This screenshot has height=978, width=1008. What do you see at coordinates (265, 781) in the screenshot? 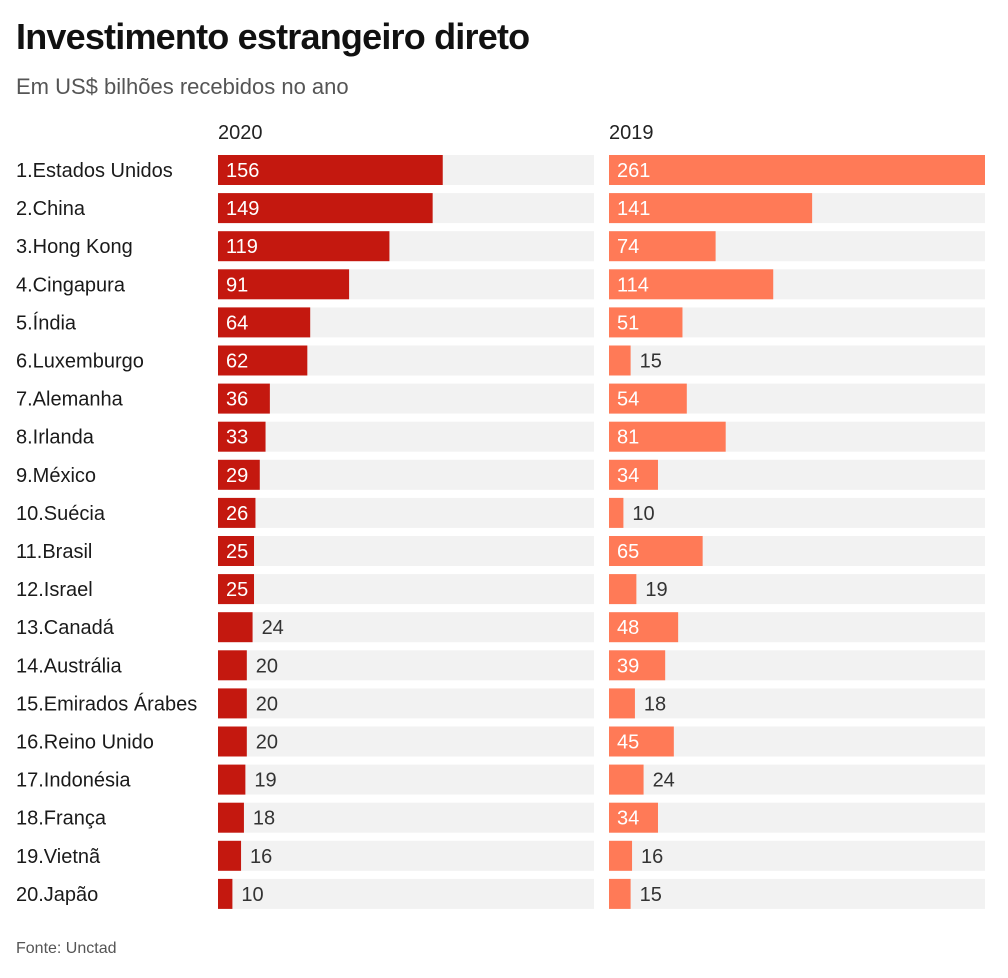
I see `value-label-2020: 19` at bounding box center [265, 781].